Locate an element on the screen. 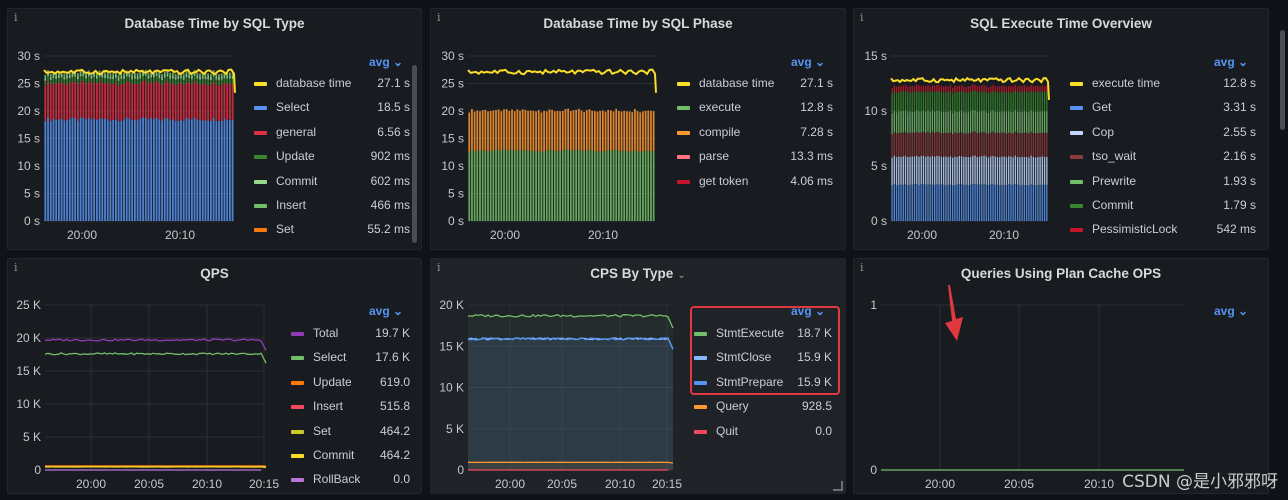 The height and width of the screenshot is (500, 1288). legend-item: PessimisticLock 542 ms is located at coordinates (1163, 229).